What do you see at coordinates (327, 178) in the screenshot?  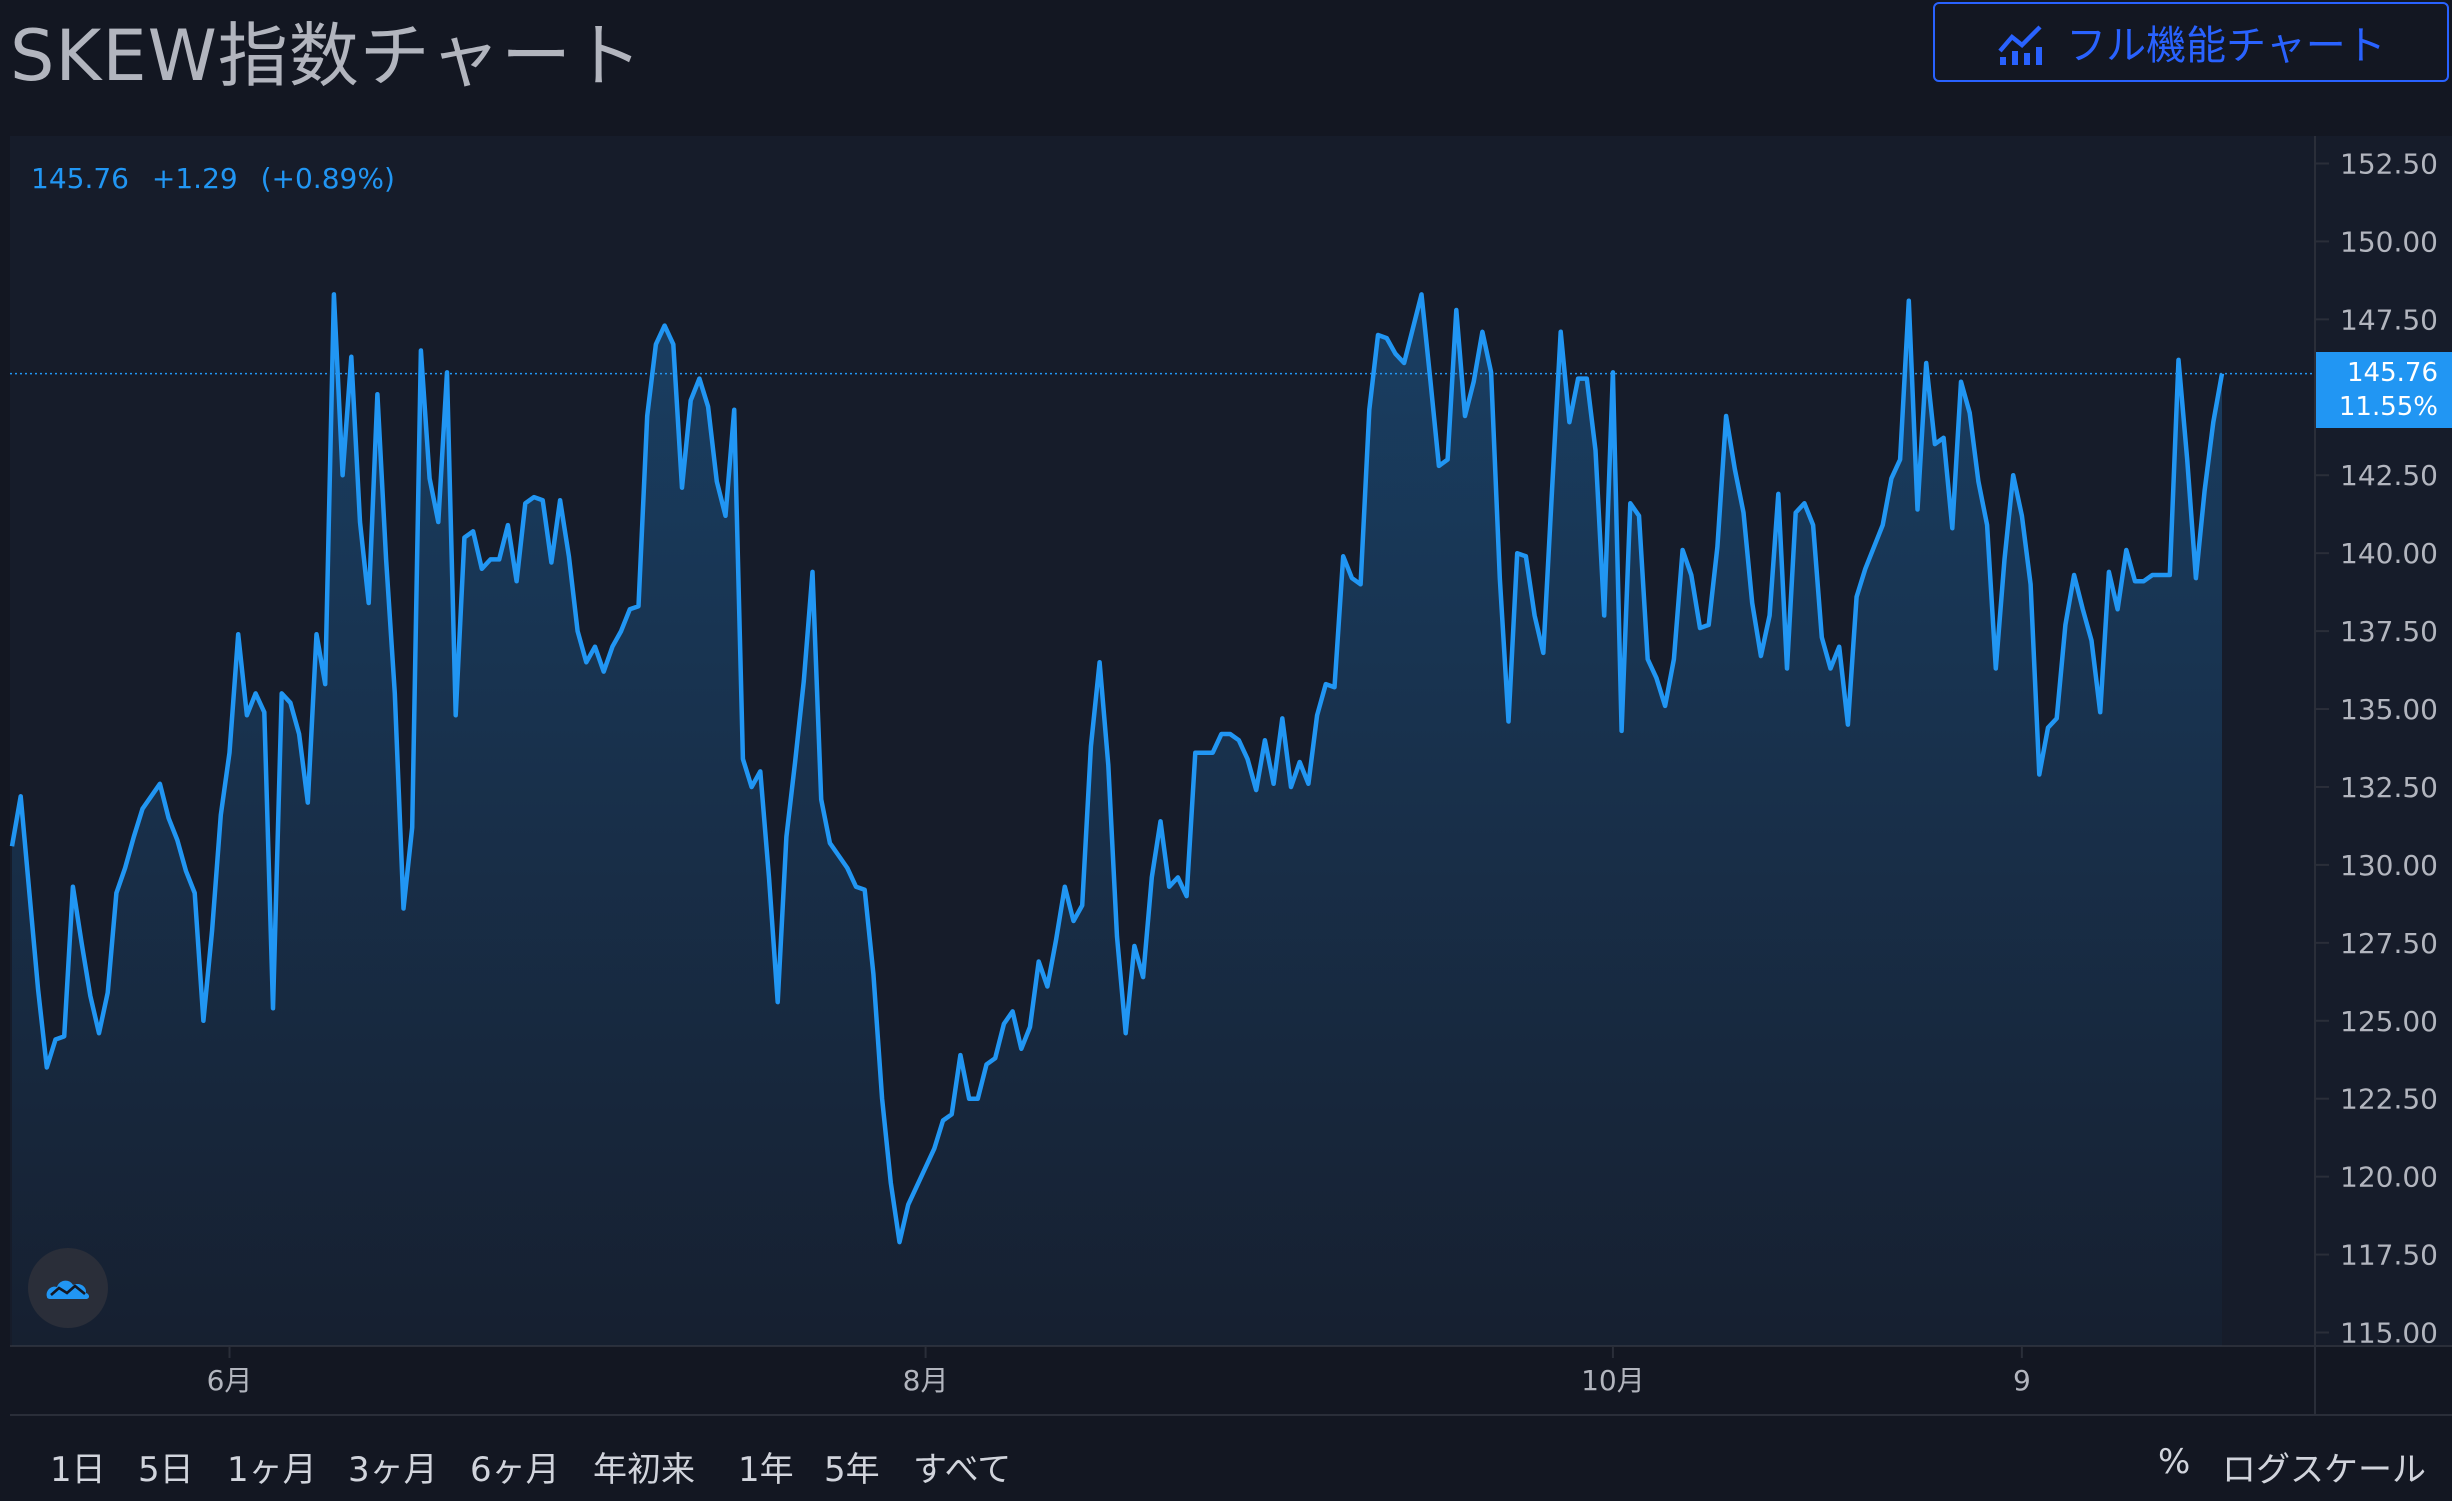 I see `legend-change-pct: (+0.89%)` at bounding box center [327, 178].